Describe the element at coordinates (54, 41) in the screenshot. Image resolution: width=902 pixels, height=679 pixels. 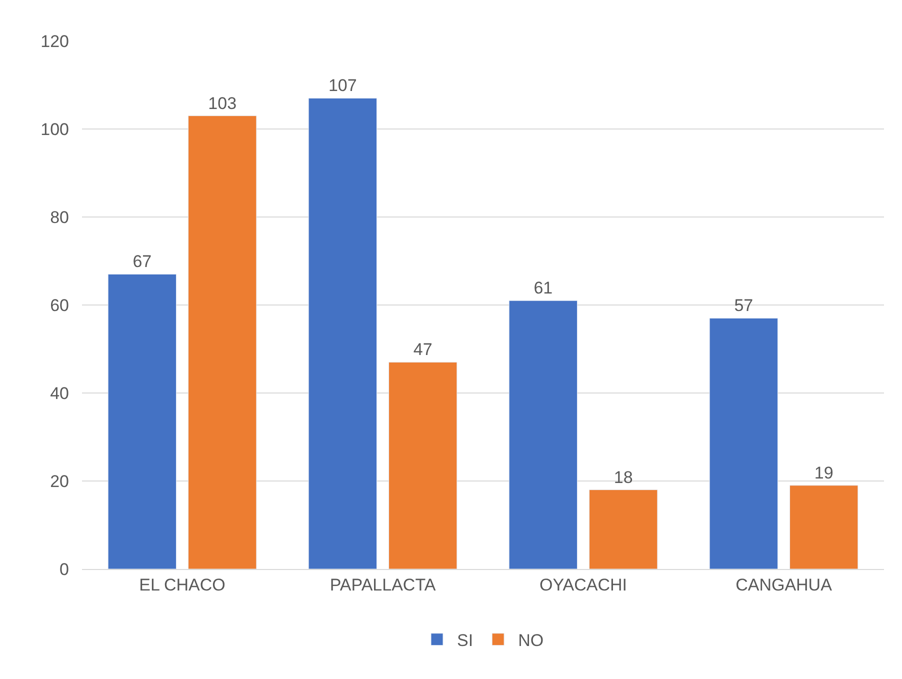
I see `y-tick-label: 120` at that location.